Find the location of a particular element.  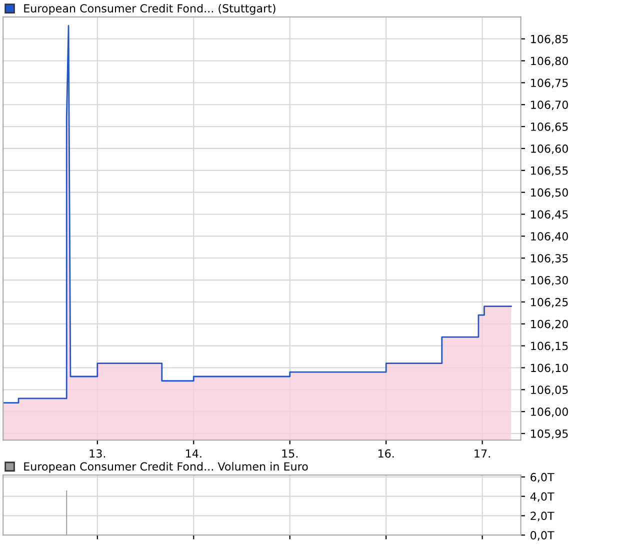

y-tick-label: 106,30 is located at coordinates (549, 281).